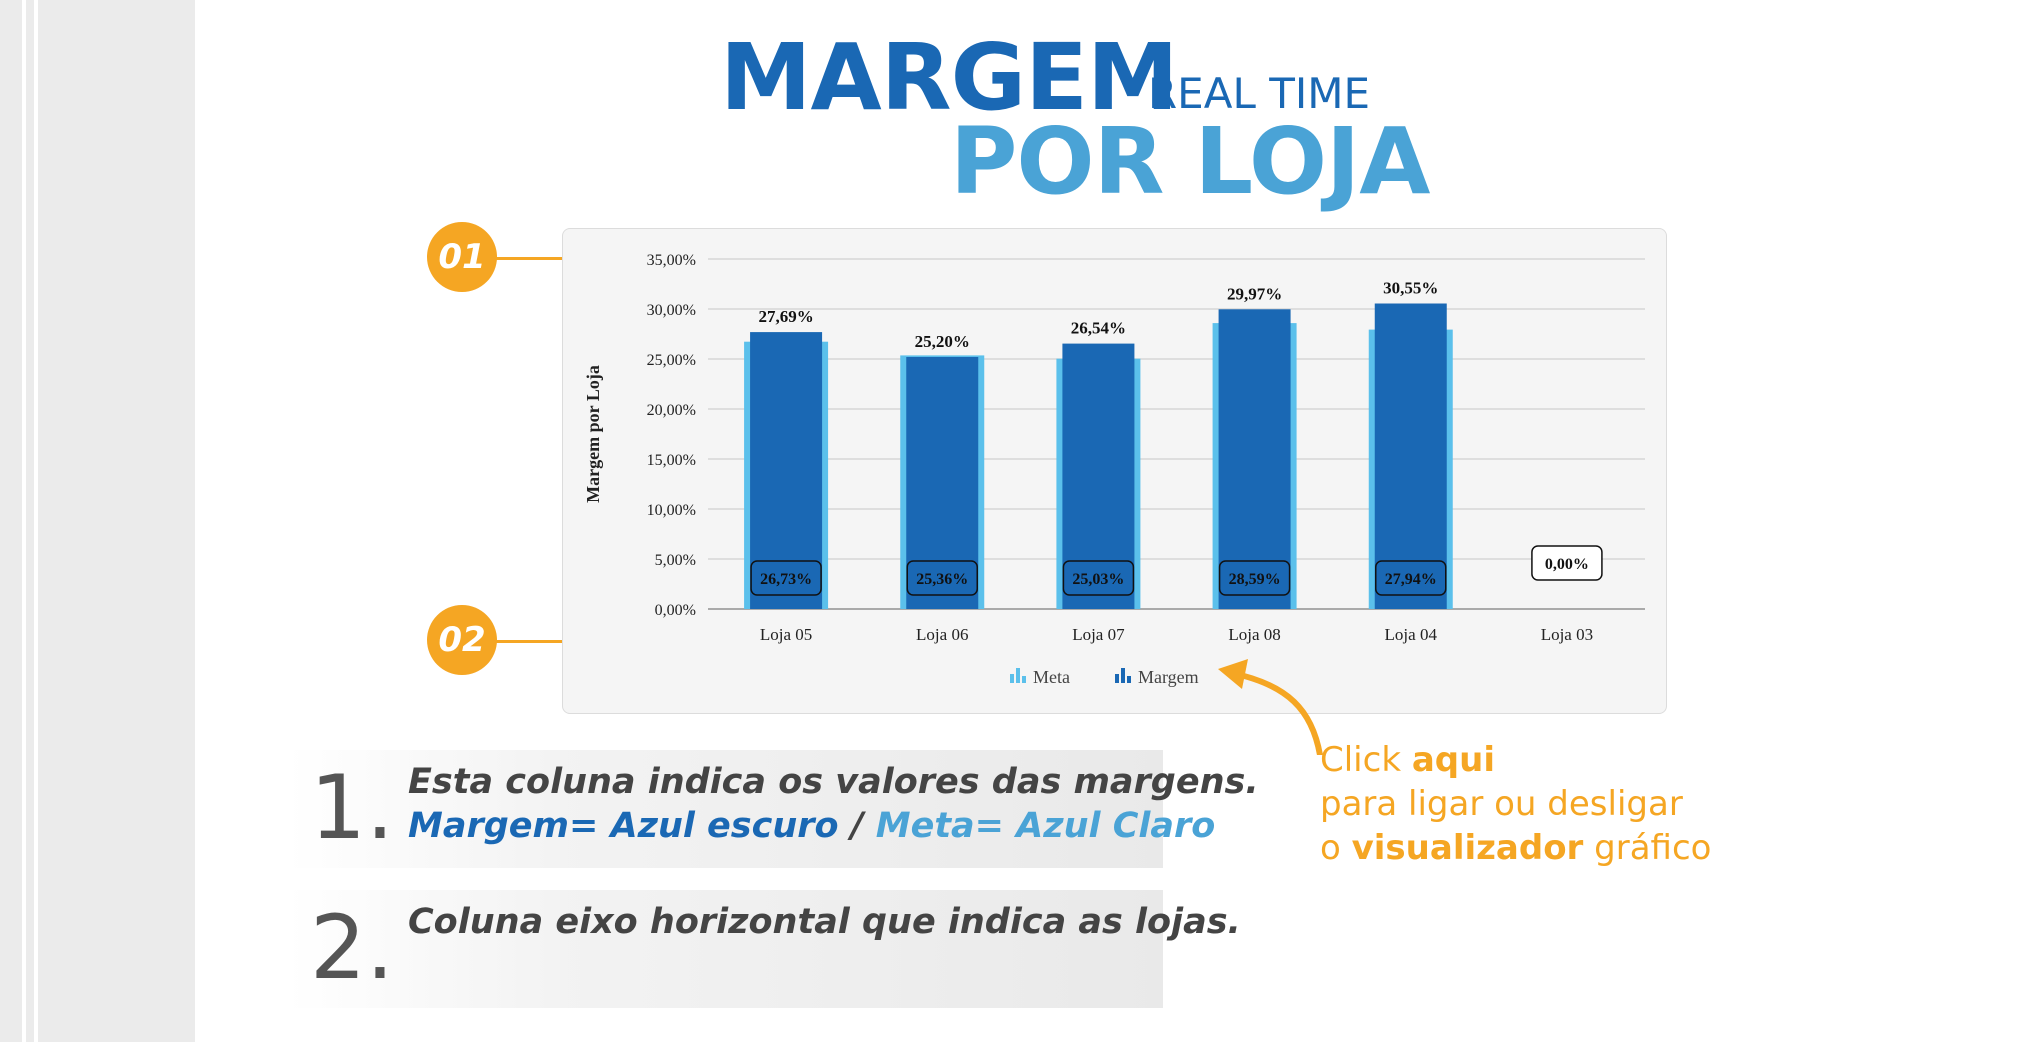 This screenshot has width=2040, height=1042. Describe the element at coordinates (352, 947) in the screenshot. I see `note-2-number: 2.` at that location.